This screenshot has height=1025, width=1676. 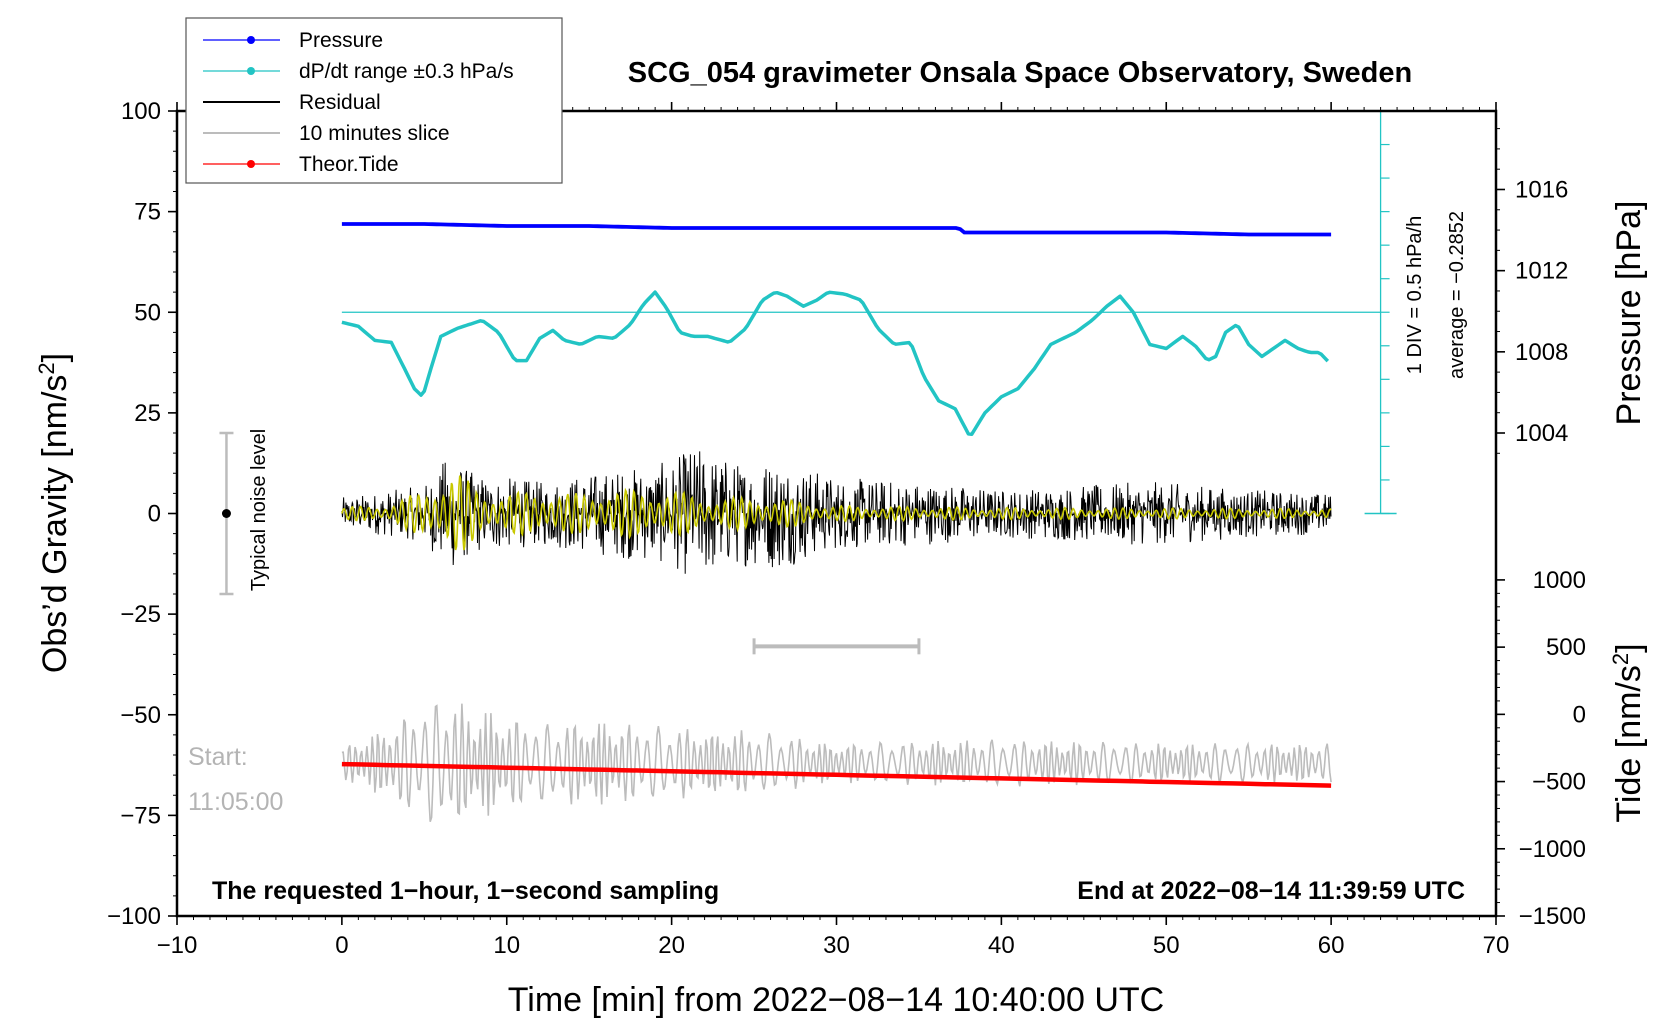 What do you see at coordinates (1541, 271) in the screenshot?
I see `pressure-tick-label: 1012` at bounding box center [1541, 271].